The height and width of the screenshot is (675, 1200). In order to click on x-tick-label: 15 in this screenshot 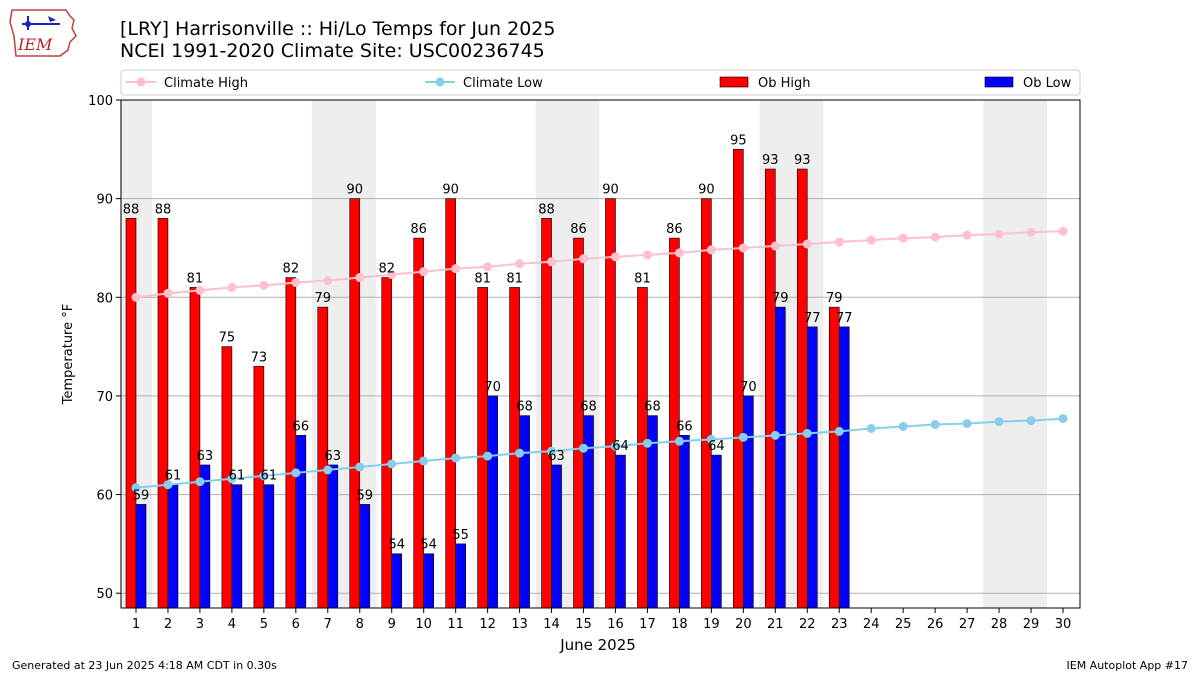, I will do `click(583, 624)`.